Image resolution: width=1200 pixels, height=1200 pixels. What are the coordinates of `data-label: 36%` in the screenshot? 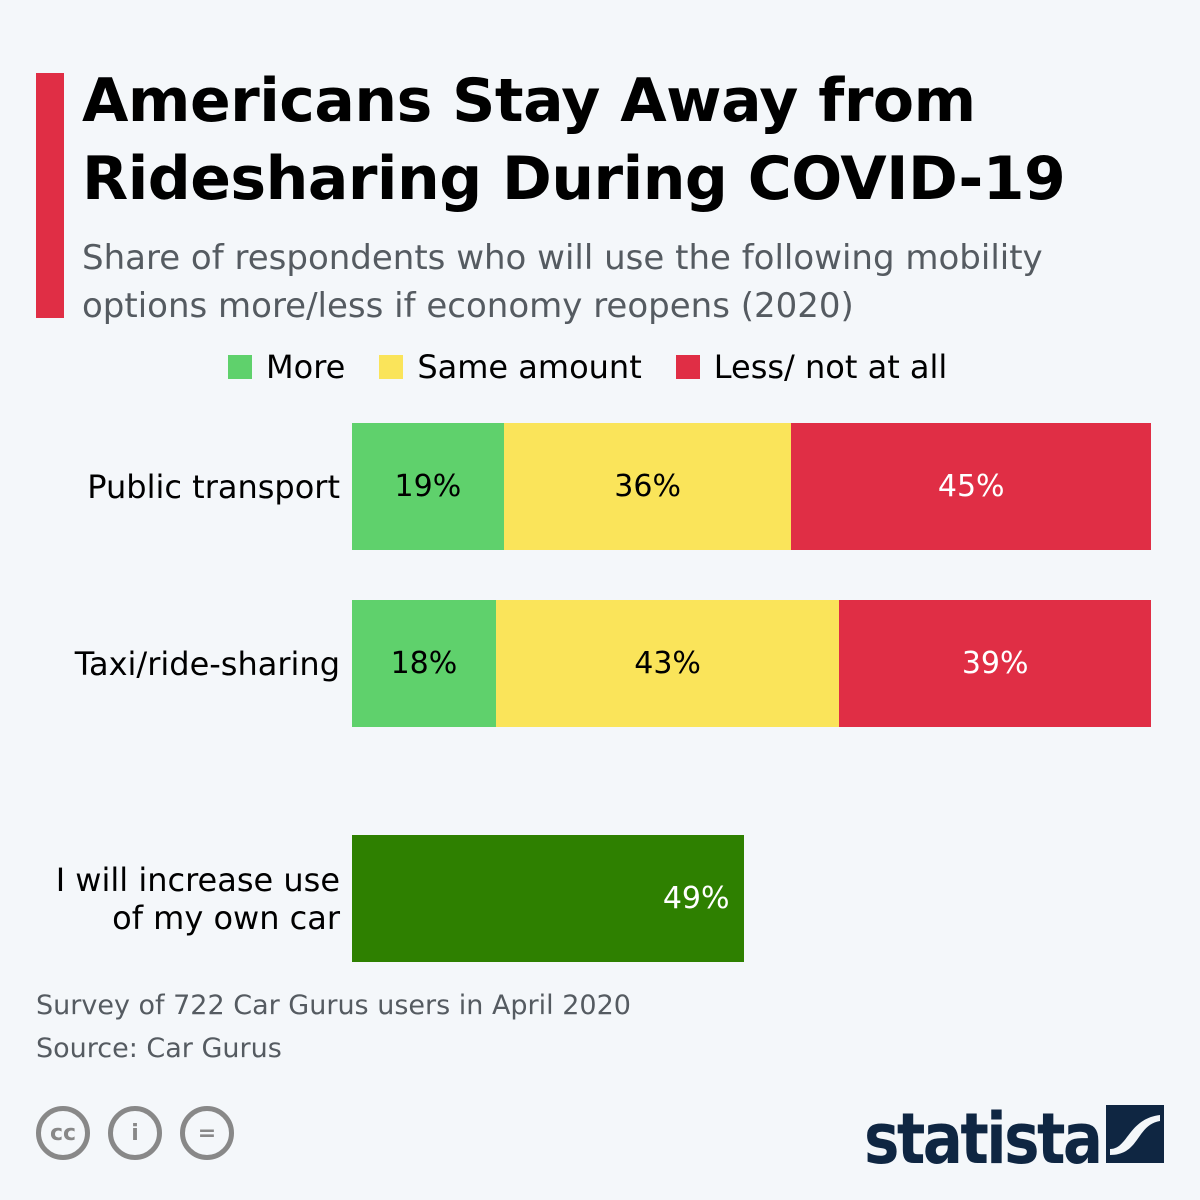 It's located at (647, 486).